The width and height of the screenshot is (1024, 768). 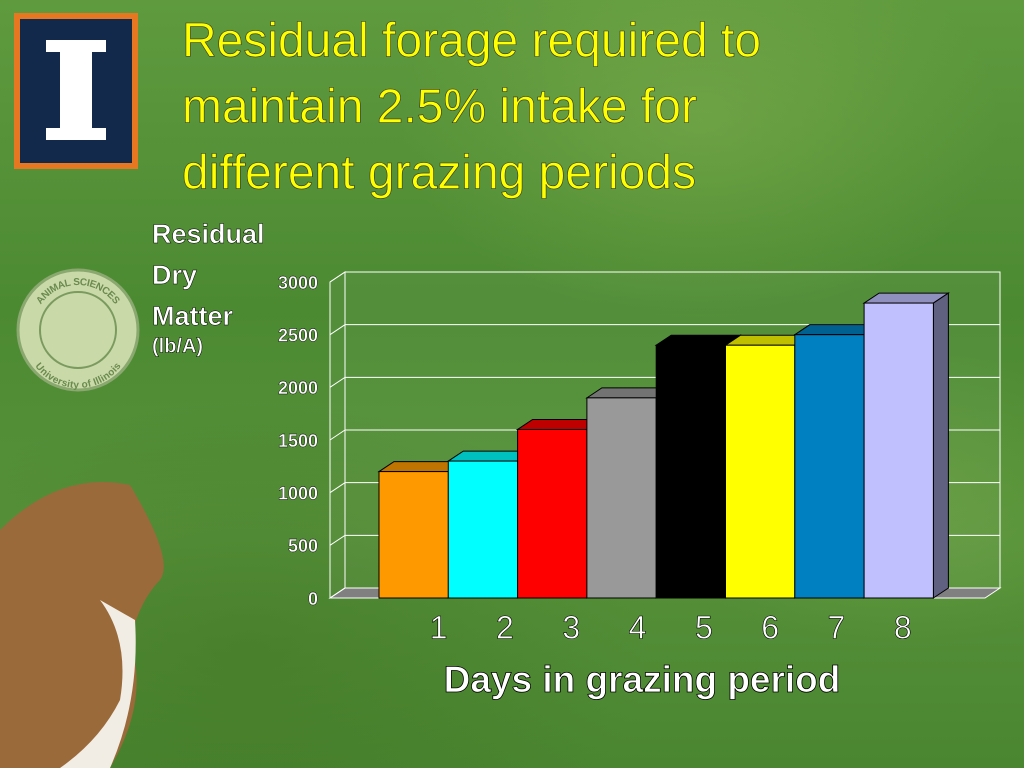 I want to click on y-tick-label: 2000, so click(x=298, y=388).